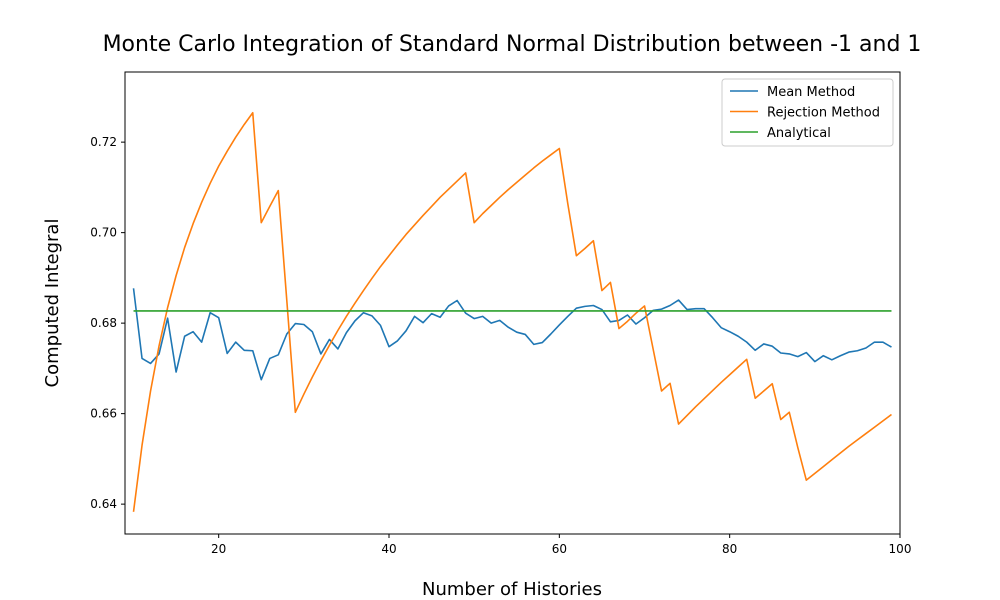 The height and width of the screenshot is (600, 1000). Describe the element at coordinates (811, 92) in the screenshot. I see `legend-label-mean-method: Mean Method` at that location.